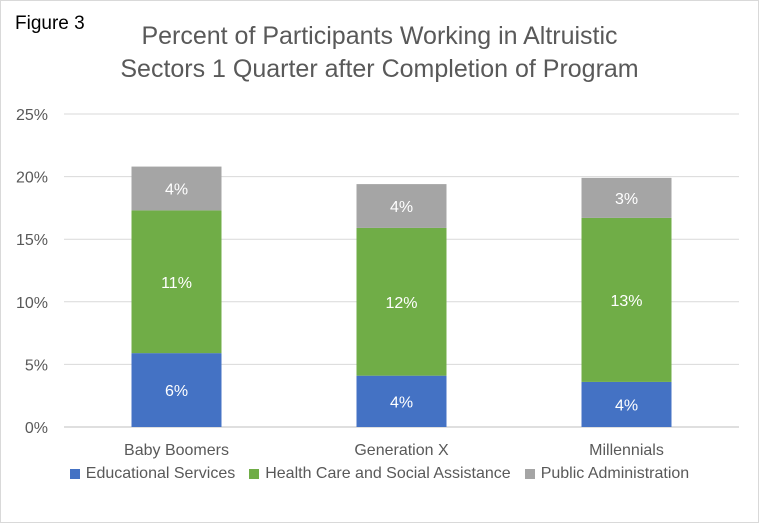 This screenshot has width=759, height=523. Describe the element at coordinates (36, 428) in the screenshot. I see `y-tick-label-0: 0%` at that location.